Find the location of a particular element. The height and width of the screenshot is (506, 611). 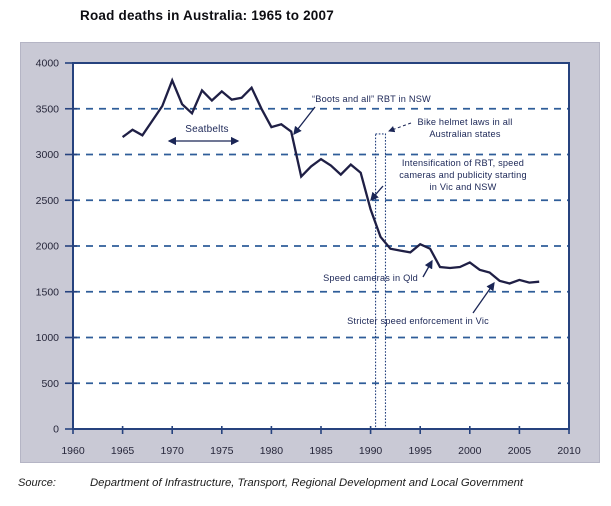

y-tick-label: 1000 is located at coordinates (48, 338).